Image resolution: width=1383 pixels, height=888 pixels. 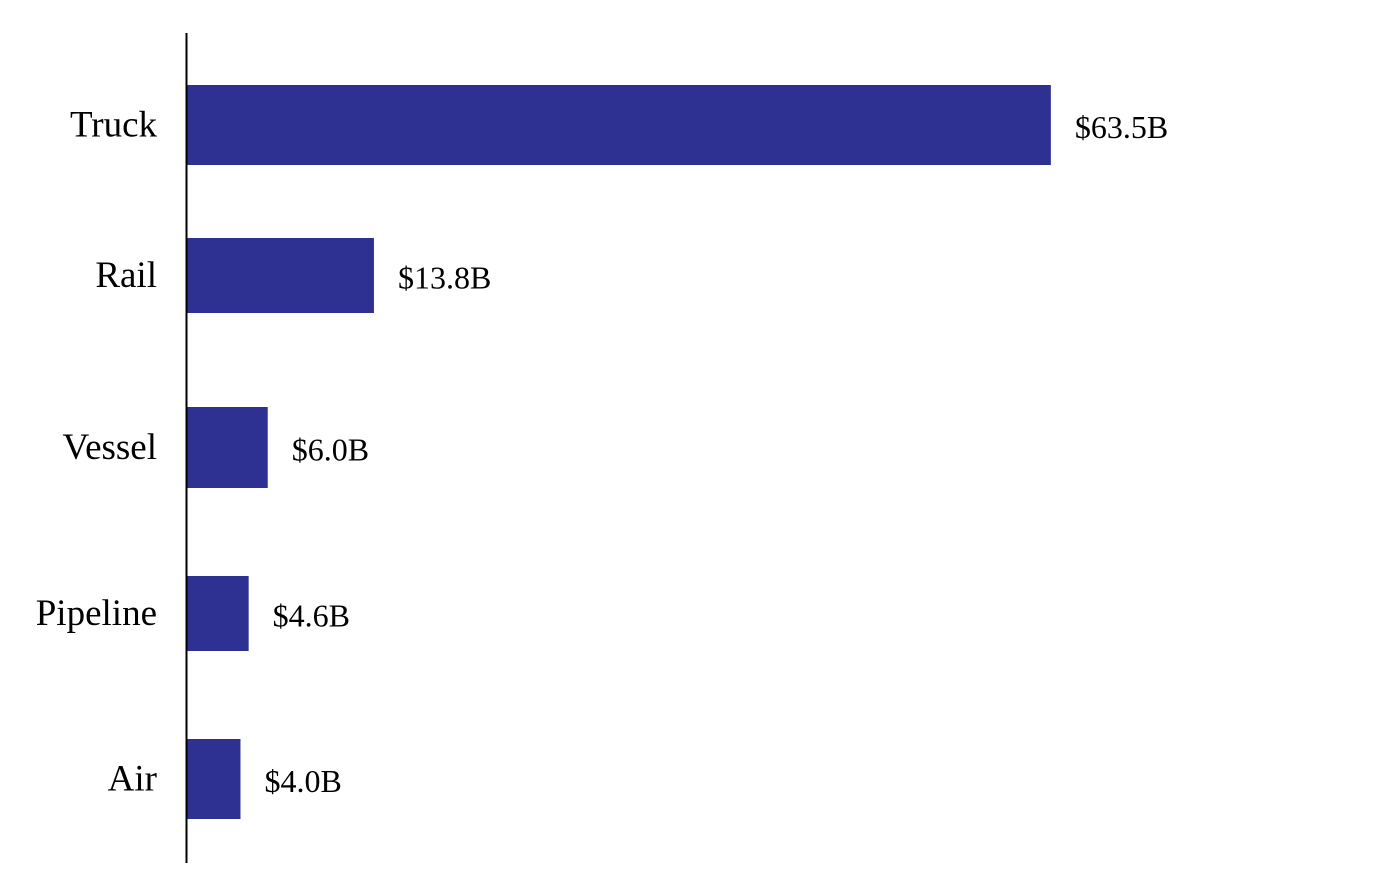 I want to click on bar-vessel, so click(x=227, y=447).